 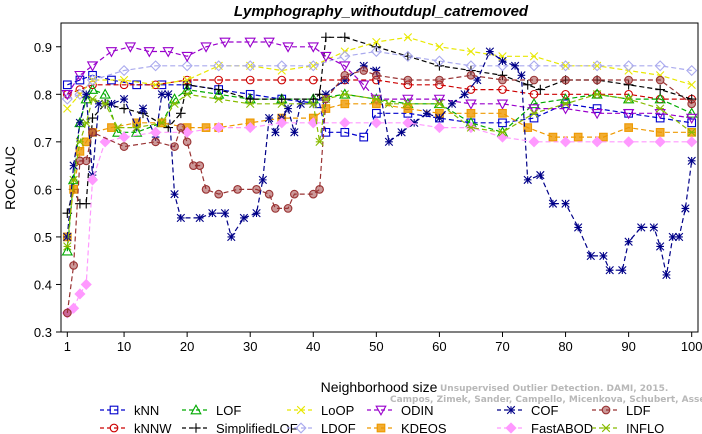 I want to click on y-tick-label: 0.4, so click(x=43, y=284).